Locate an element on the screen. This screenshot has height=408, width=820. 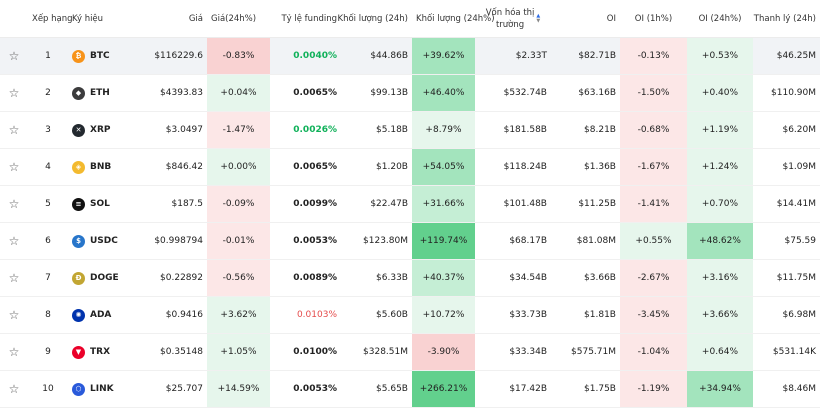
symbol-cell: ✺ ADA is located at coordinates (108, 315).